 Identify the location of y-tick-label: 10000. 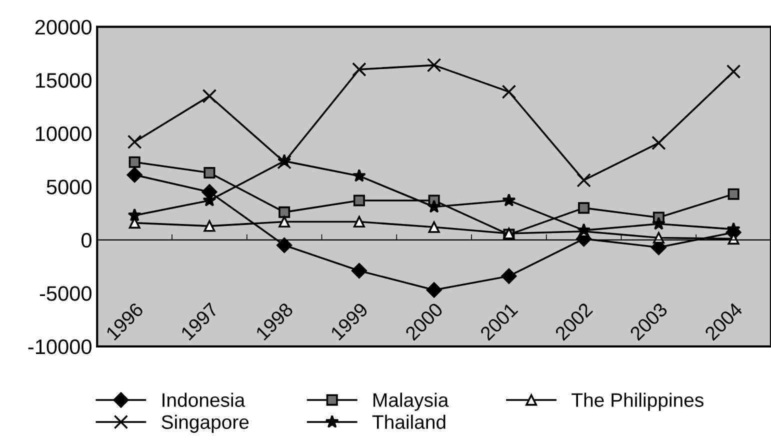
(64, 134).